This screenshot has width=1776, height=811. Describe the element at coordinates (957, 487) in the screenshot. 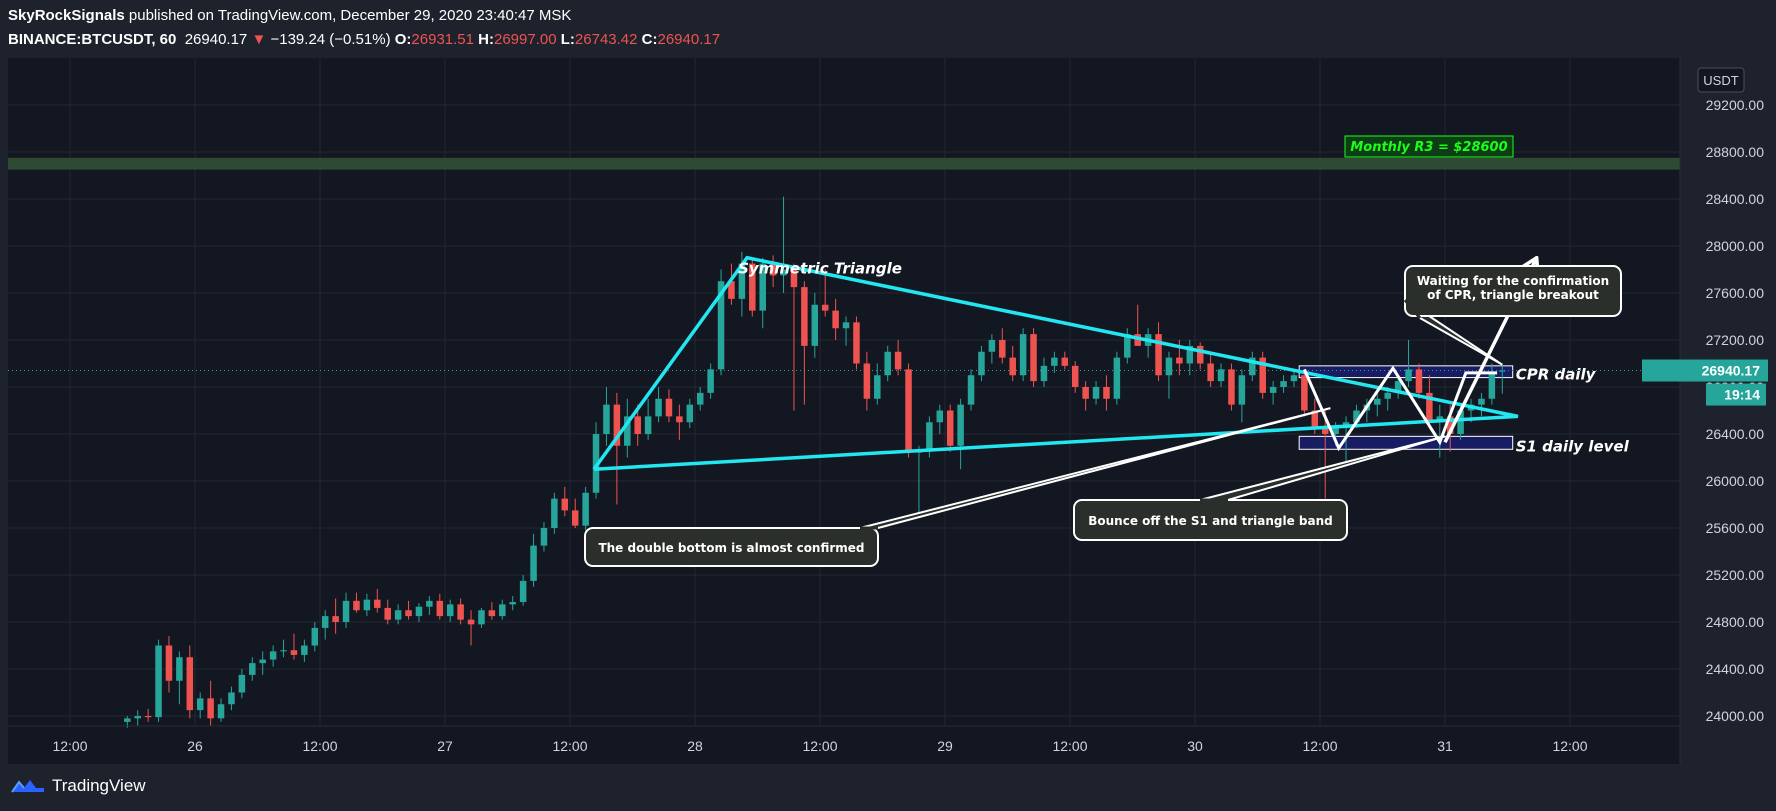

I see `callout-double-bottom: The double bottom is almost confirmed` at that location.